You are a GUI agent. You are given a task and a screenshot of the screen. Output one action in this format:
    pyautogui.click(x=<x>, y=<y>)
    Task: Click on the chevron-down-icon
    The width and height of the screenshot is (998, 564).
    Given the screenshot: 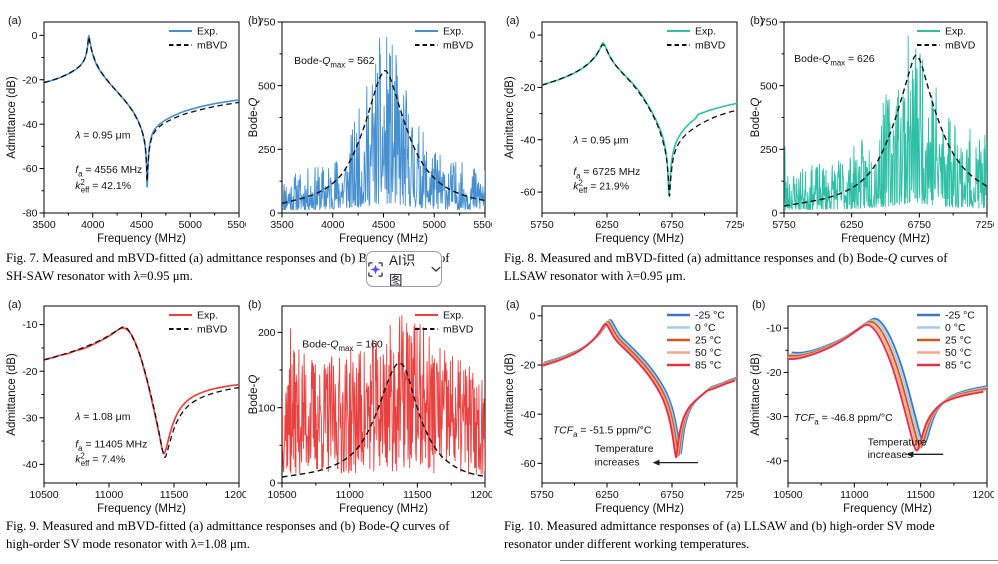 What is the action you would take?
    pyautogui.click(x=436, y=269)
    